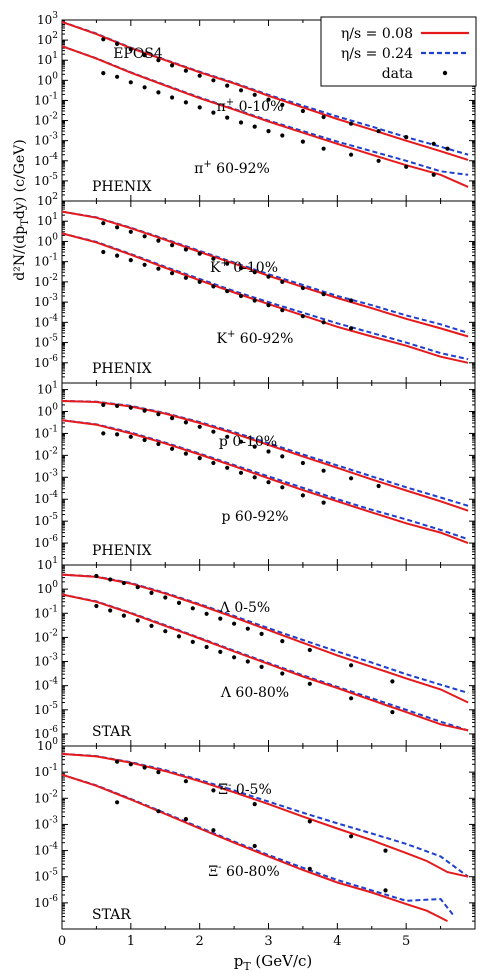 The height and width of the screenshot is (976, 498). Describe the element at coordinates (377, 54) in the screenshot. I see `legend-label-high-viscosity: η/s = 0.24` at that location.